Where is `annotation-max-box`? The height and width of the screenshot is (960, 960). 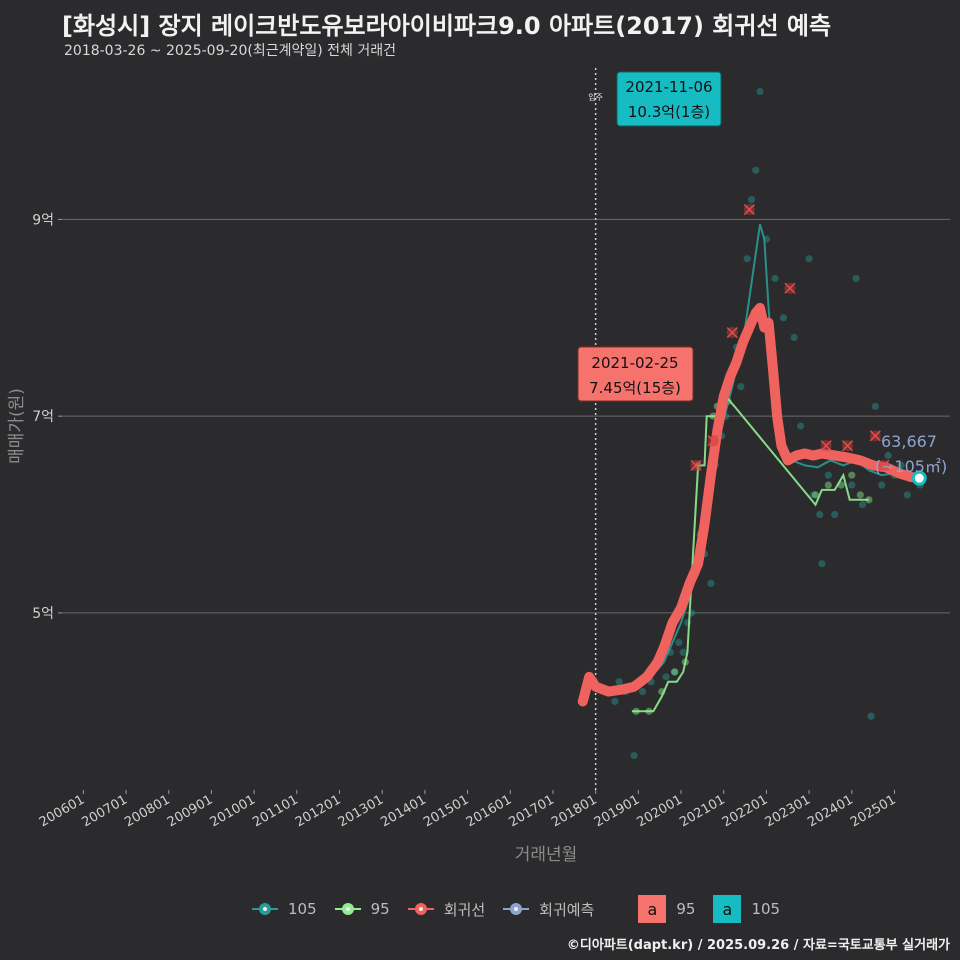
annotation-max-box is located at coordinates (669, 99).